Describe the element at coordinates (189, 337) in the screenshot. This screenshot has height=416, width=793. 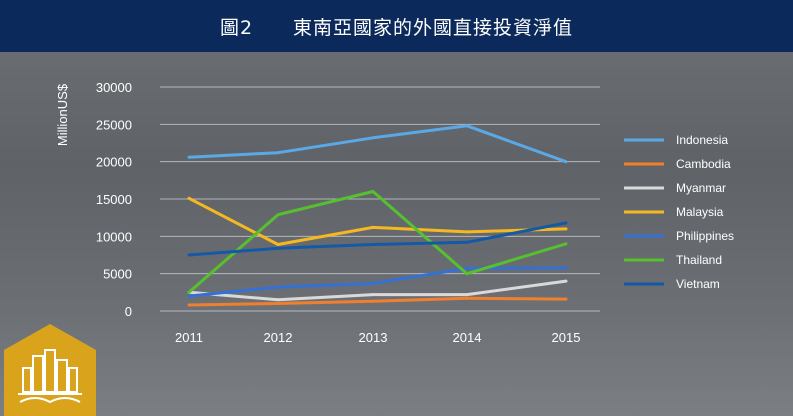
I see `x-tick-label: 2011` at that location.